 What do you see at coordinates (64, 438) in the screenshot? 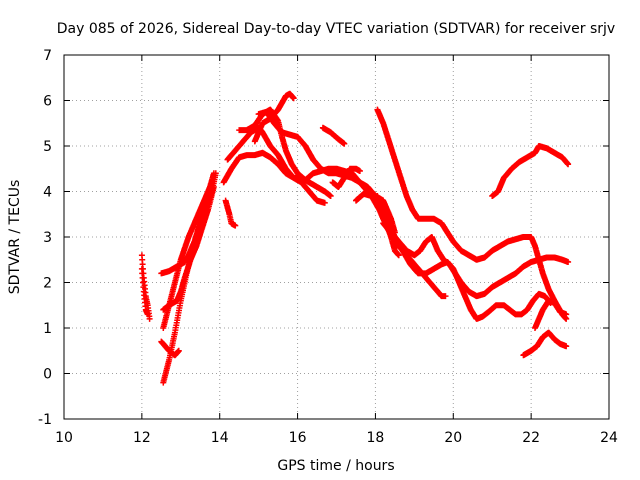
I see `x-tick-label: 10` at bounding box center [64, 438].